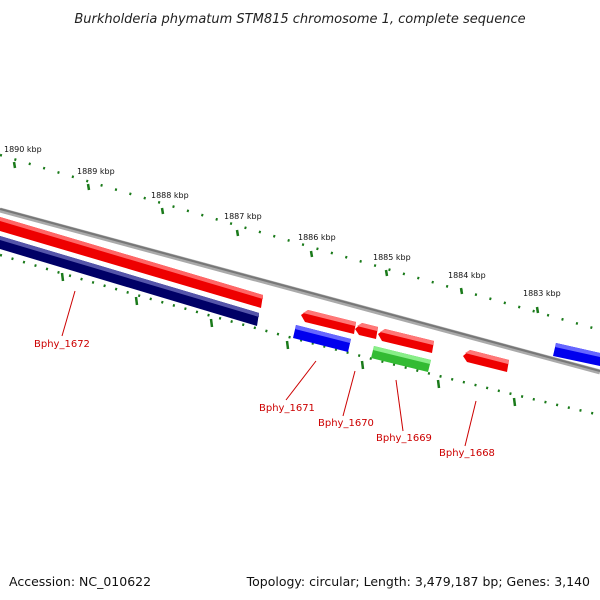  Describe the element at coordinates (62, 344) in the screenshot. I see `label-bphy-1672: Bphy_1672` at that location.